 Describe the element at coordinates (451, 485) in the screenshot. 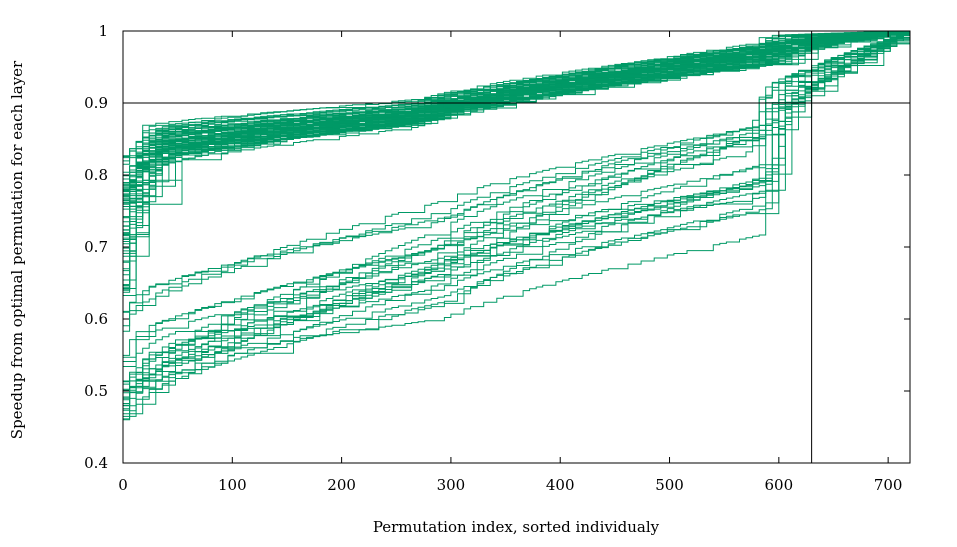

I see `x-tick-label: 300` at that location.